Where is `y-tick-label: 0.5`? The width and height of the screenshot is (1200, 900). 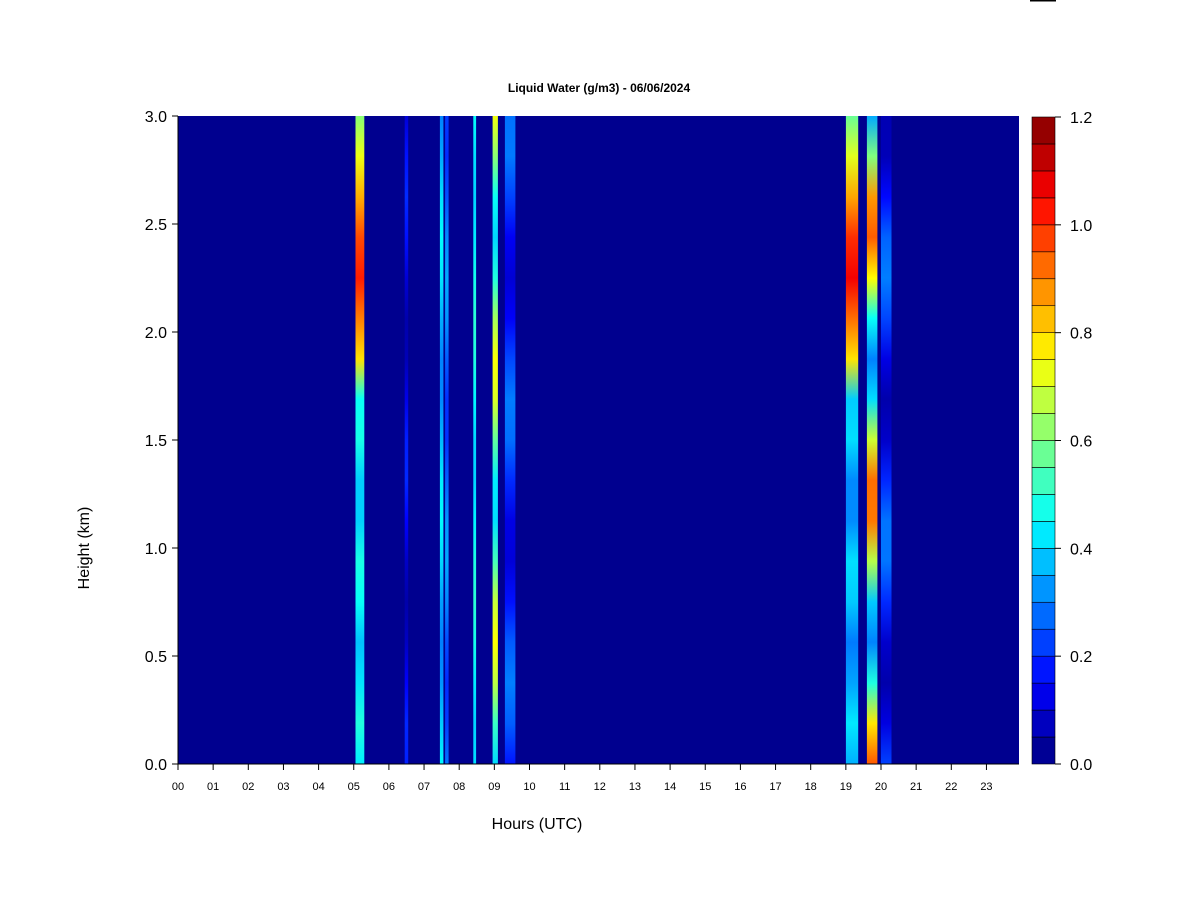 y-tick-label: 0.5 is located at coordinates (156, 657).